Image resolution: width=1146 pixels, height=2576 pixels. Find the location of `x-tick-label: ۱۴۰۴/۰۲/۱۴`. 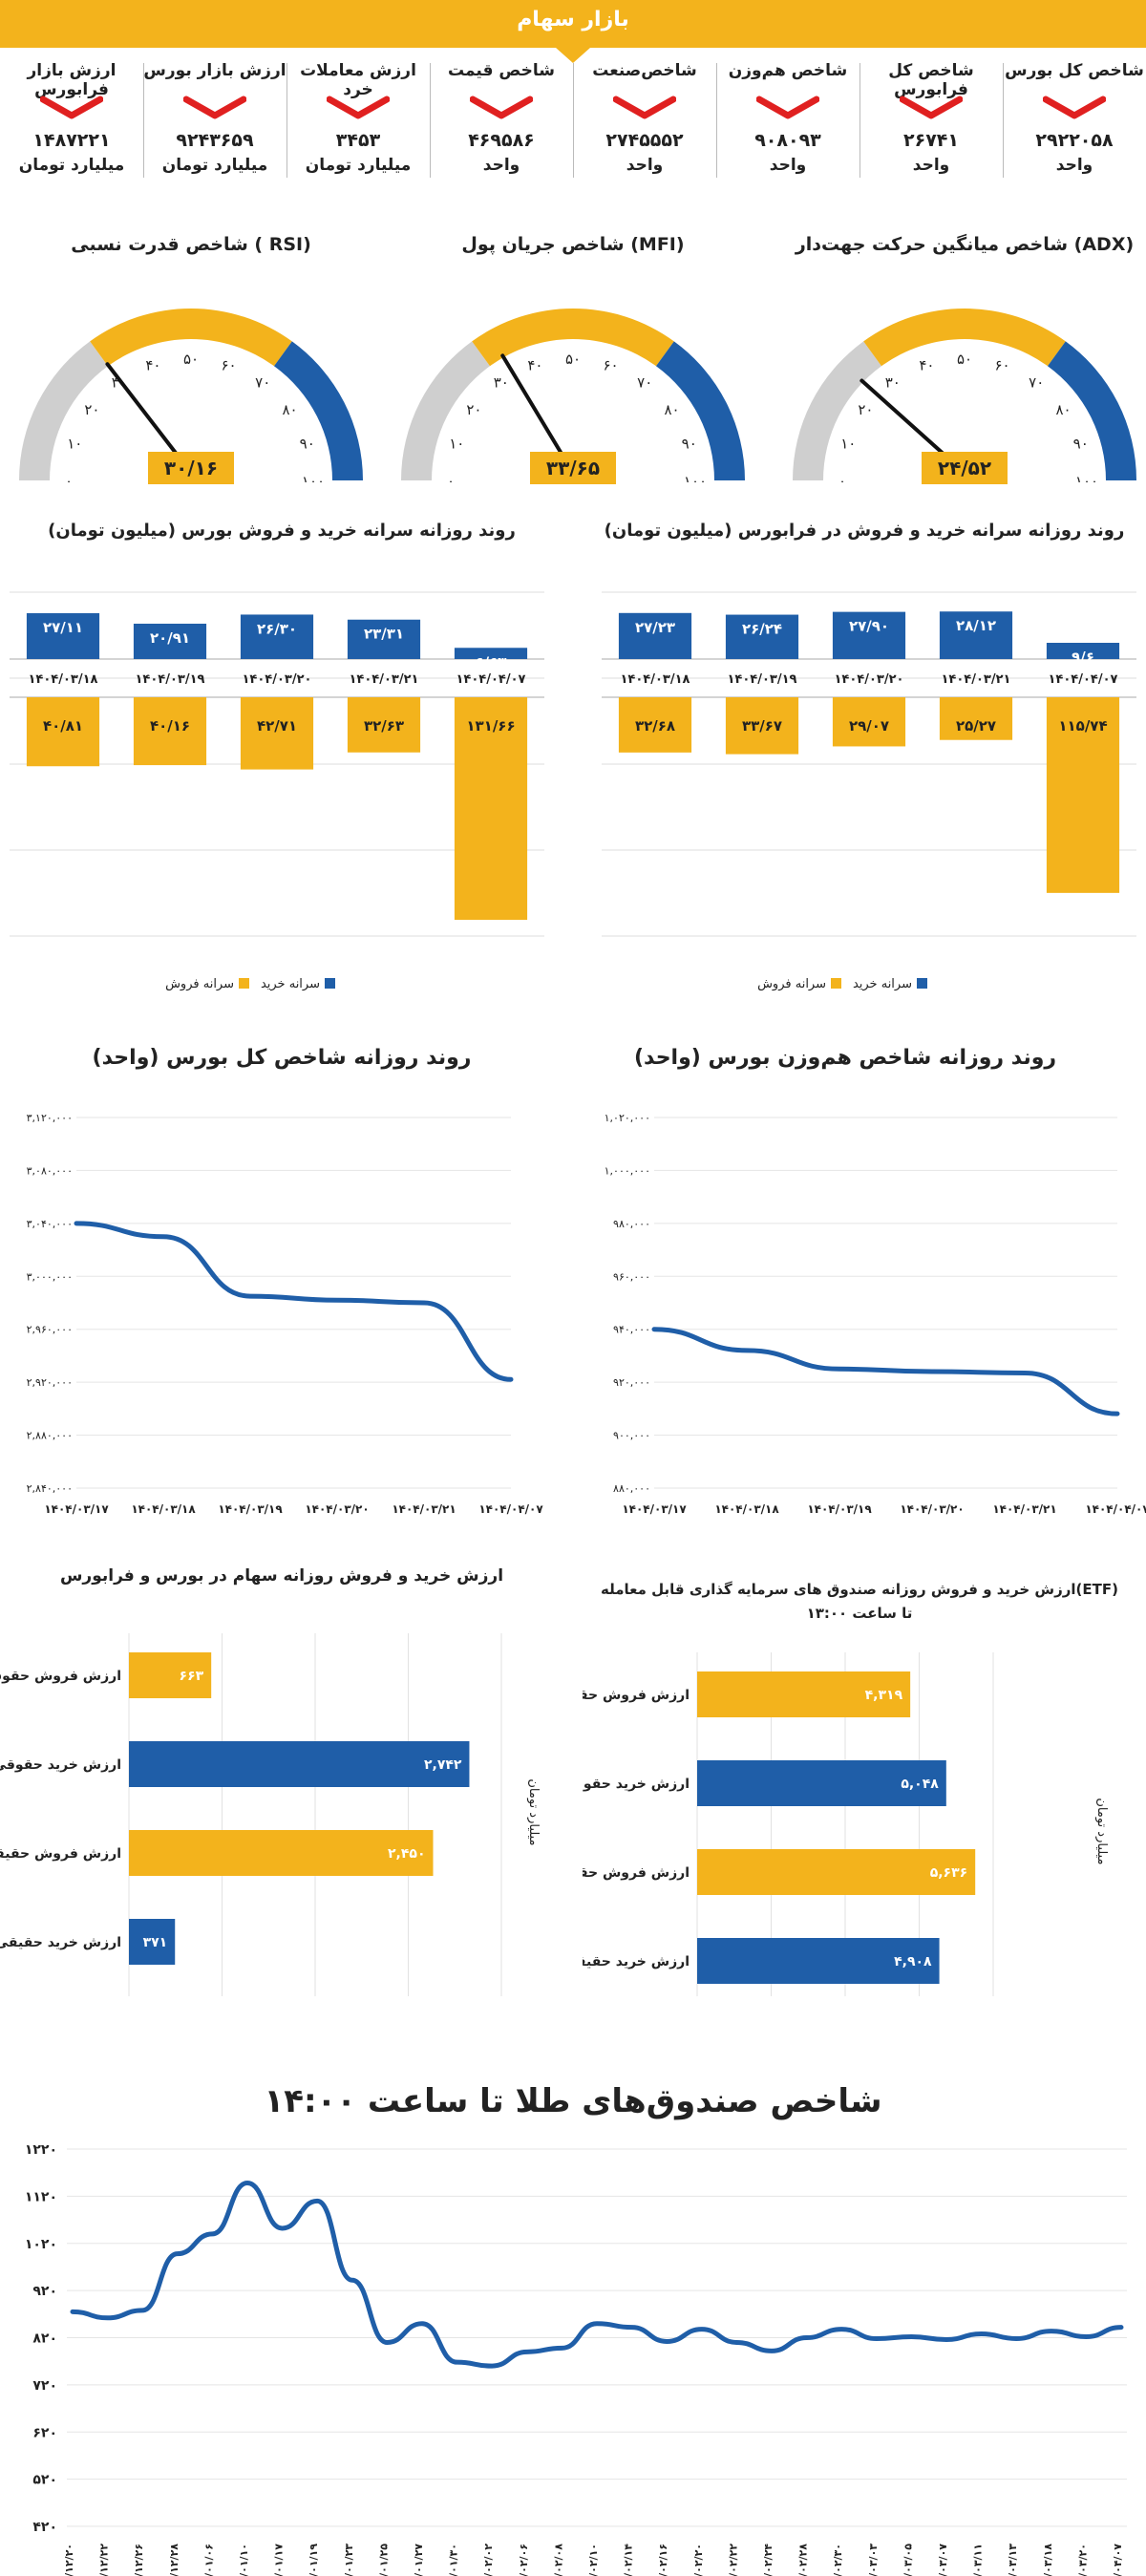

x-tick-label: ۱۴۰۴/۰۲/۱۴ is located at coordinates (629, 2560).